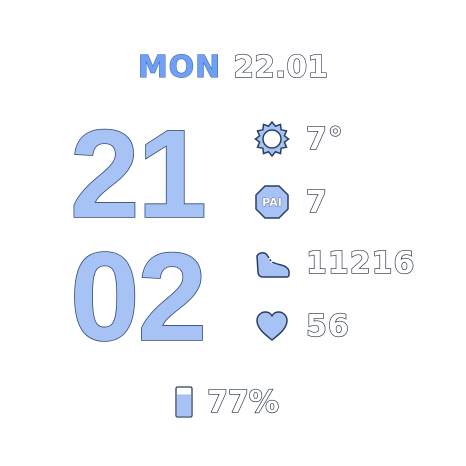  I want to click on heart-icon, so click(272, 326).